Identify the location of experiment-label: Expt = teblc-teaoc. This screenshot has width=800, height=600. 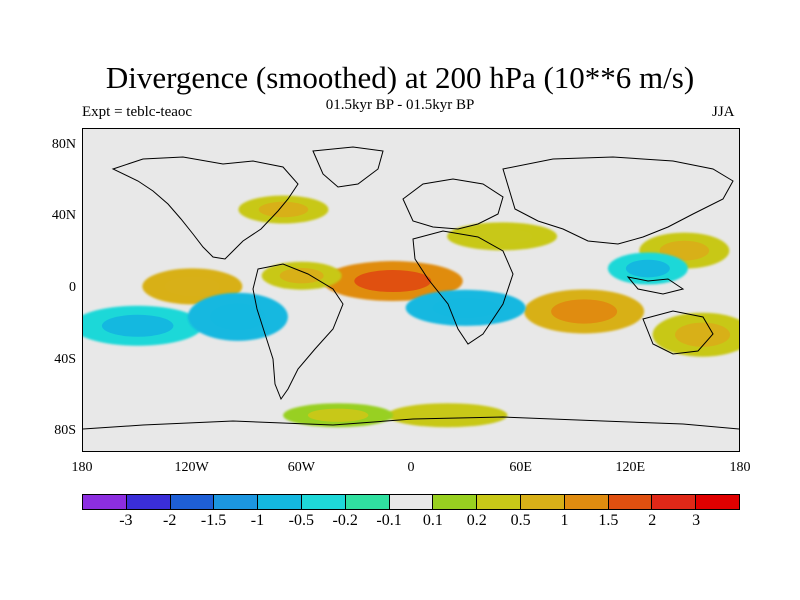
(137, 112).